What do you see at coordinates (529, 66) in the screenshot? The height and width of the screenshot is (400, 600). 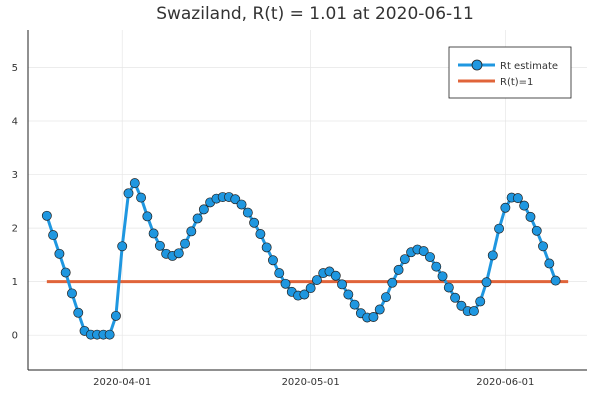 I see `legend-label-rt: Rt estimate` at bounding box center [529, 66].